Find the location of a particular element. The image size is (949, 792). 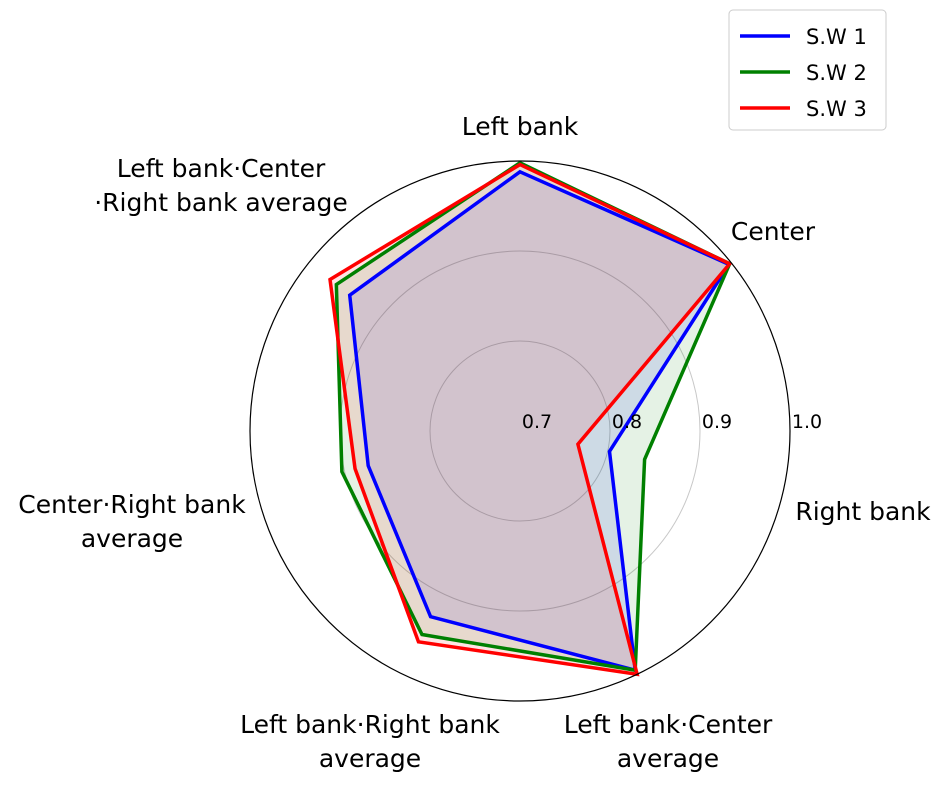

r-tick-label: 0.8 is located at coordinates (627, 422).